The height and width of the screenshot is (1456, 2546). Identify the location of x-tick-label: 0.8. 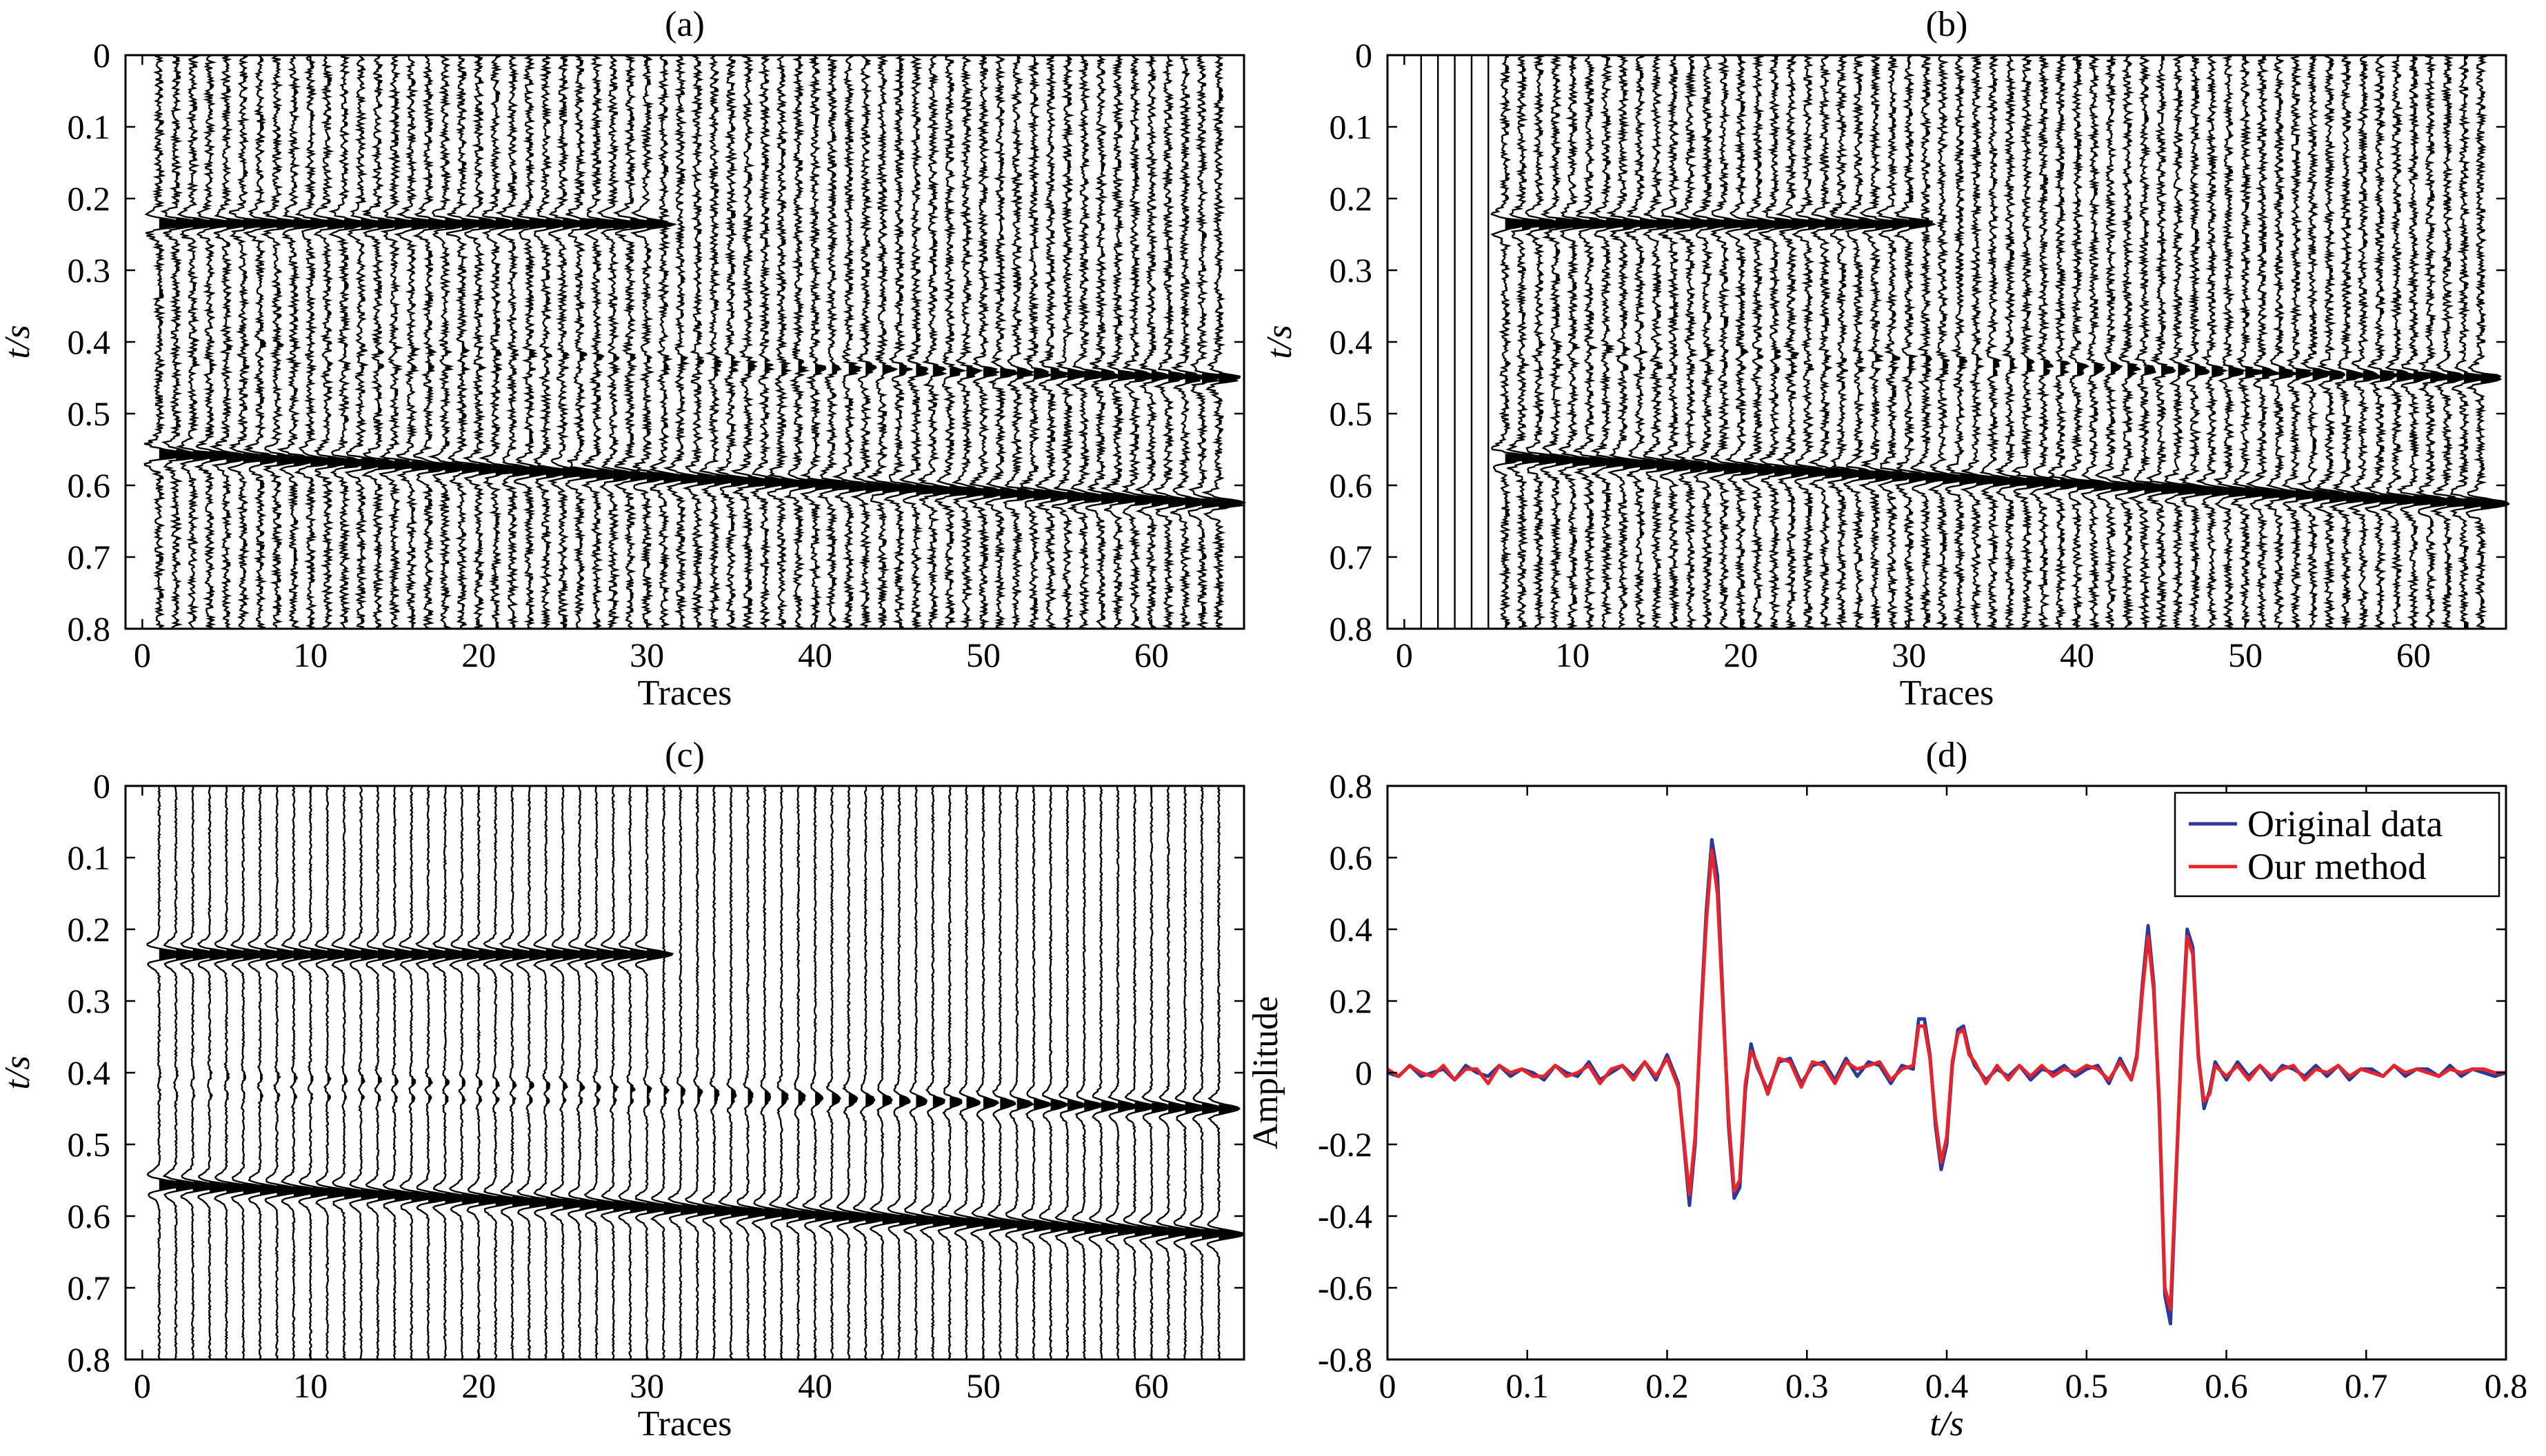
(2506, 1385).